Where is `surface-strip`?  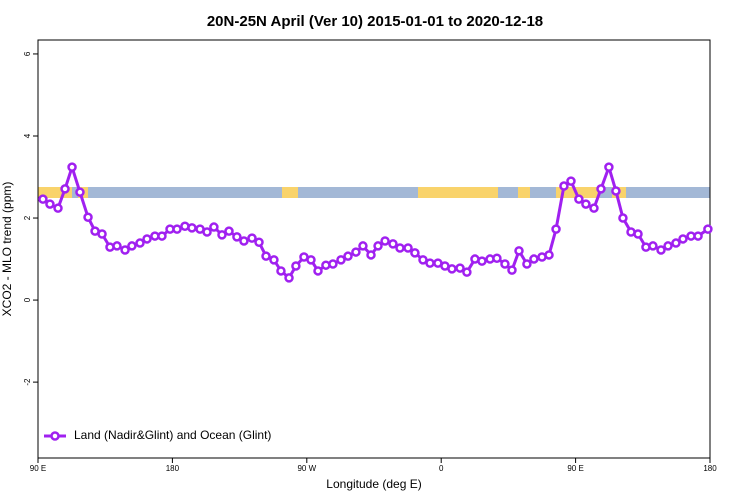
surface-strip is located at coordinates (374, 192).